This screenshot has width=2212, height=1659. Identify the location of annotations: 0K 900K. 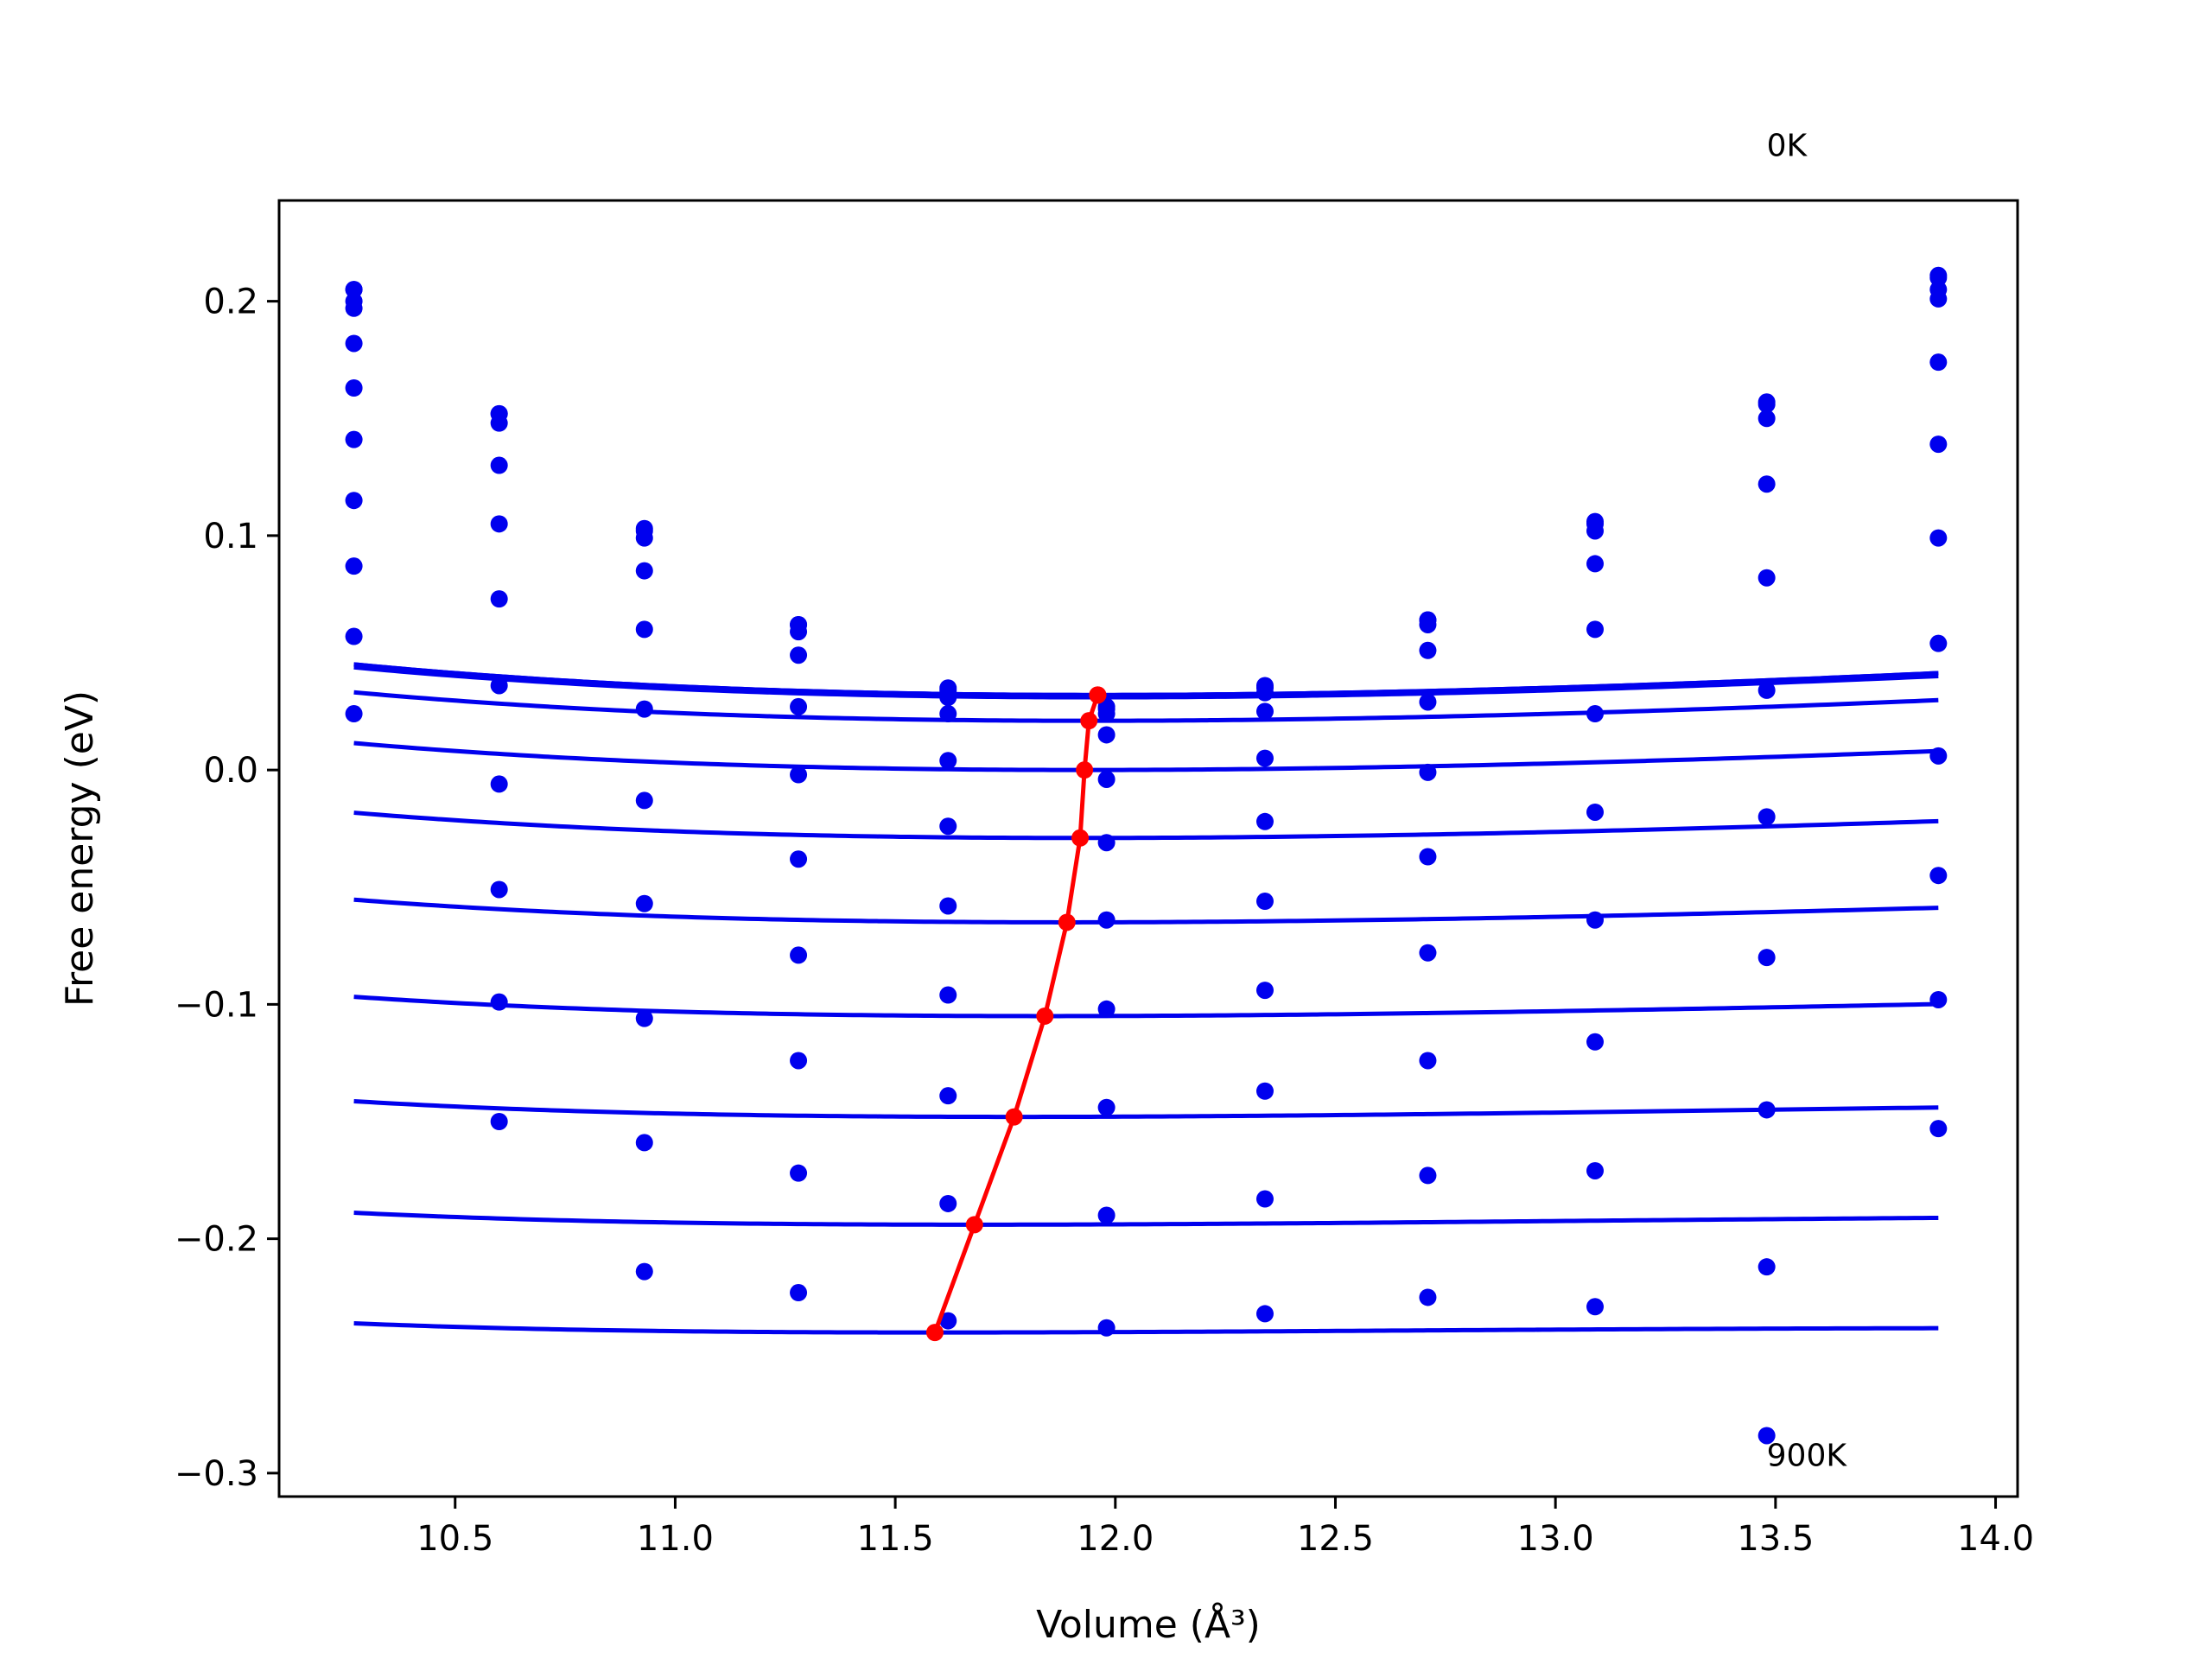
(1808, 800).